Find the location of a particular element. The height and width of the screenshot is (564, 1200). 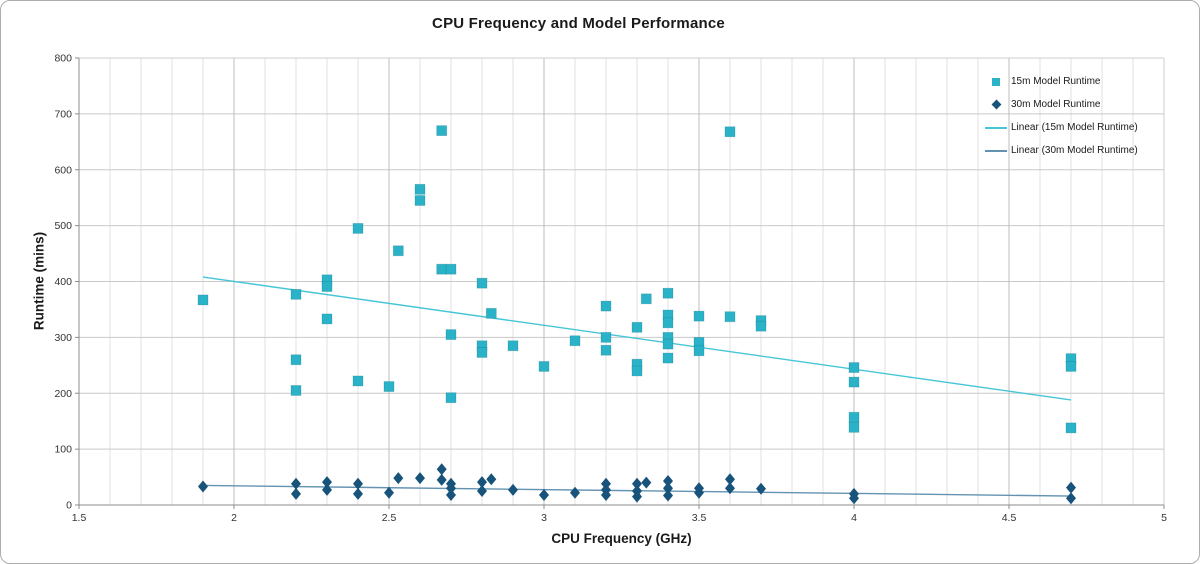

x-tick-label: 5 is located at coordinates (1164, 518).